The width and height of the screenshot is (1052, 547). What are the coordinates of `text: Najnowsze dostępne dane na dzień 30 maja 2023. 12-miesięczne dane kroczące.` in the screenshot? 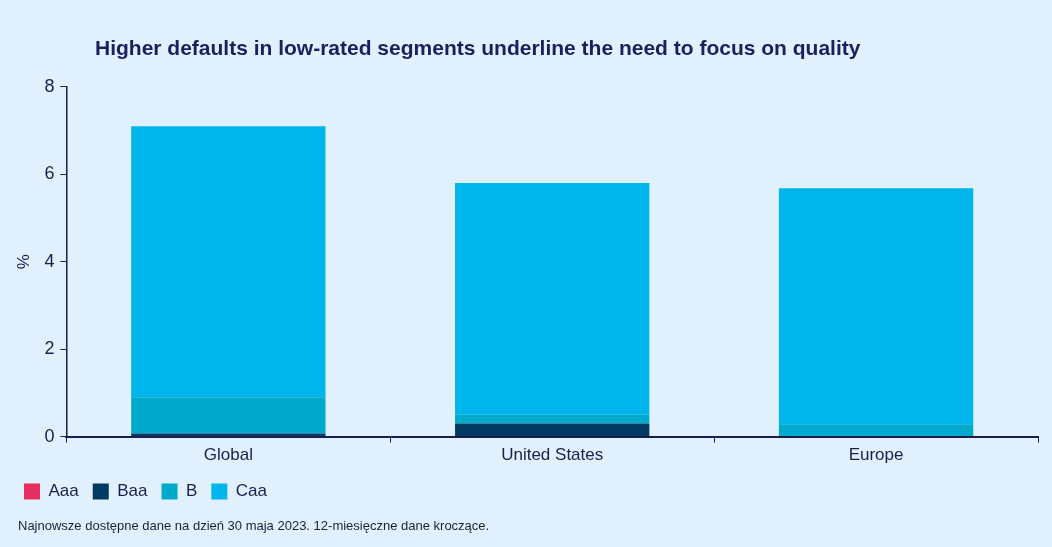 It's located at (254, 525).